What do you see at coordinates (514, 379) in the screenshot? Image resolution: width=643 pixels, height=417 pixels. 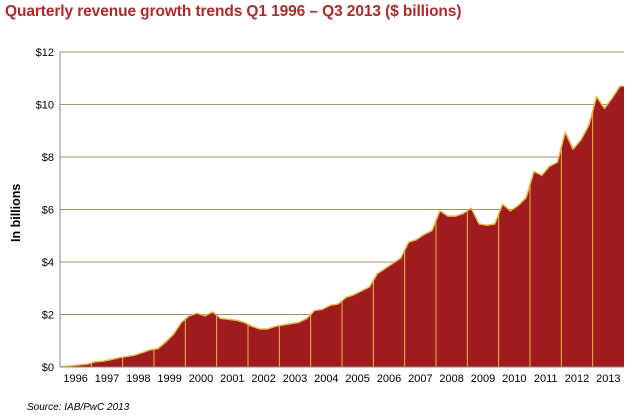 I see `x-tick-label: 2010` at bounding box center [514, 379].